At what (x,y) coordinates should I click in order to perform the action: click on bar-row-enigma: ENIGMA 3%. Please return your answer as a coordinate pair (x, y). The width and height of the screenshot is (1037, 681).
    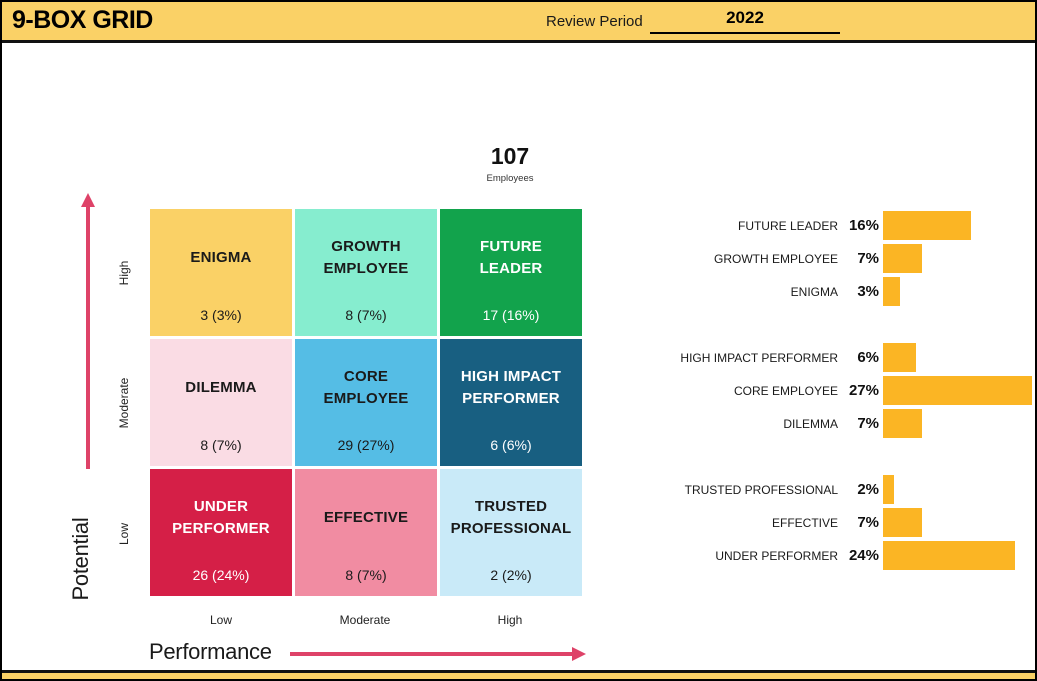
    Looking at the image, I should click on (838, 291).